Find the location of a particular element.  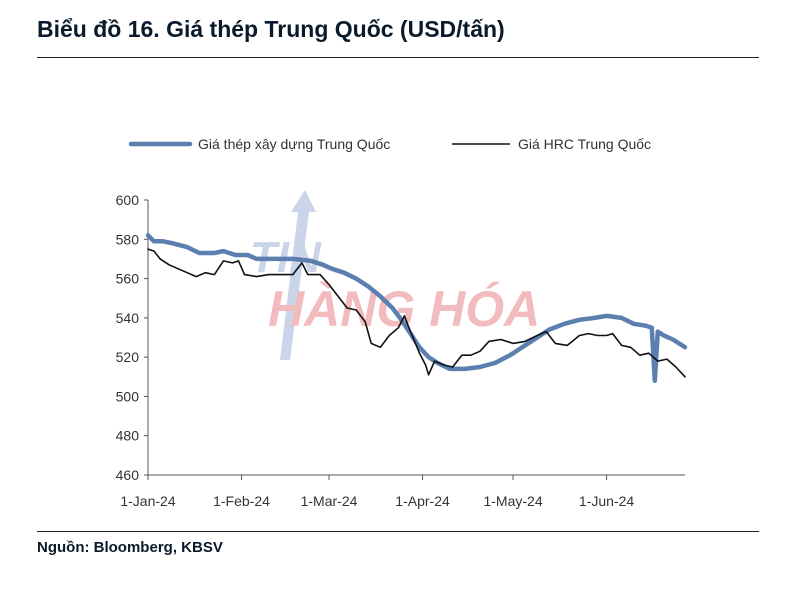

x-tick-label: 1-May-24 is located at coordinates (512, 501).